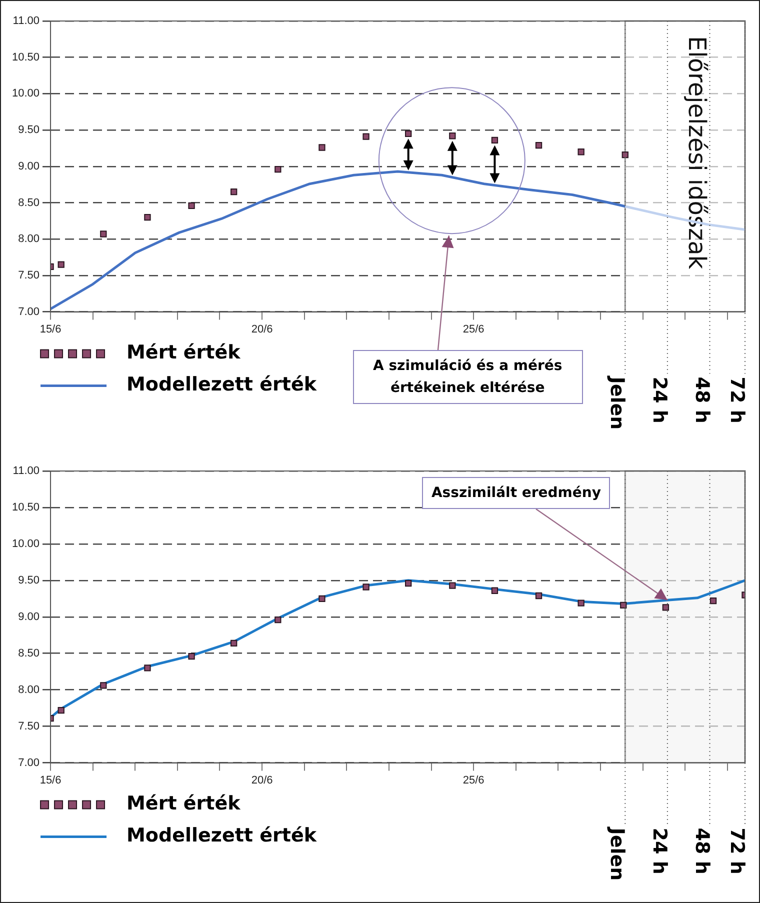 Image resolution: width=760 pixels, height=903 pixels. I want to click on text: A szimuláció és a mérés értékeinek eltérése, so click(467, 377).